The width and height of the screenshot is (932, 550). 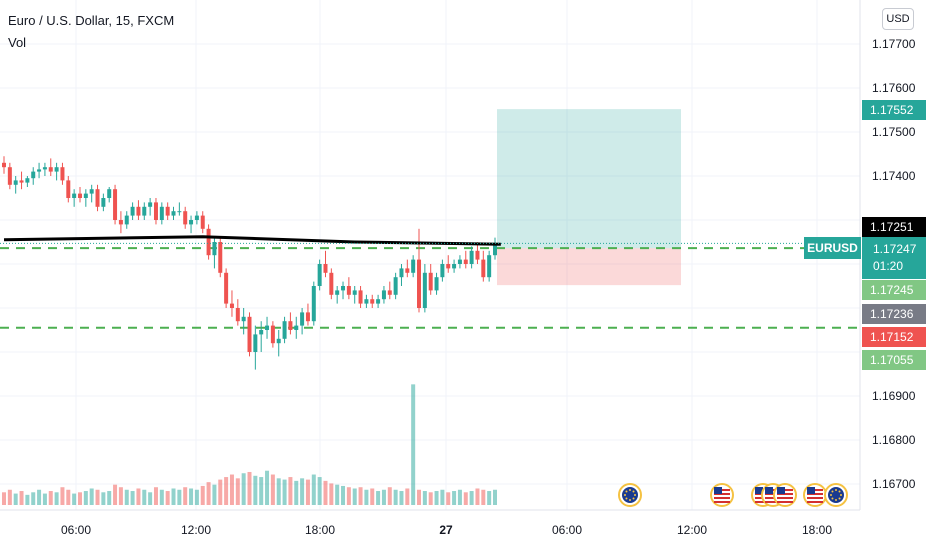 I want to click on symbol-title: Euro / U.S. Dollar, 15, FXCM, so click(x=91, y=20).